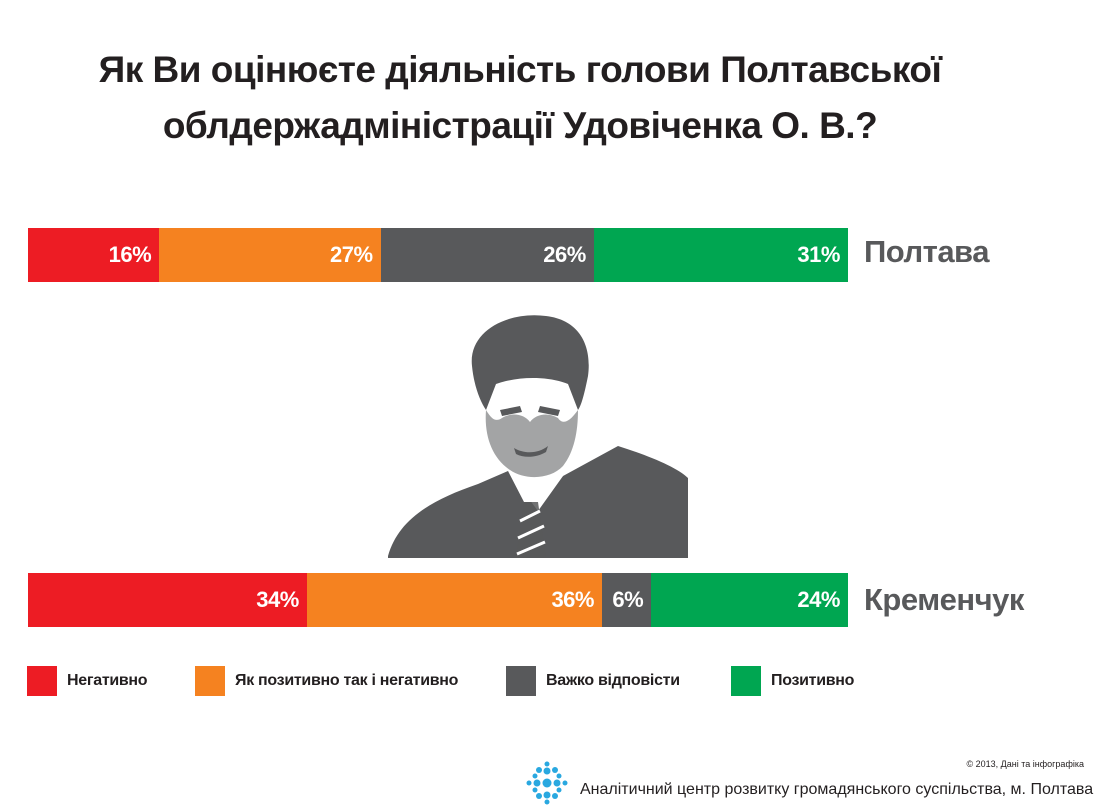 The image size is (1100, 806). Describe the element at coordinates (107, 680) in the screenshot. I see `legend-label-negative: Негативно` at that location.